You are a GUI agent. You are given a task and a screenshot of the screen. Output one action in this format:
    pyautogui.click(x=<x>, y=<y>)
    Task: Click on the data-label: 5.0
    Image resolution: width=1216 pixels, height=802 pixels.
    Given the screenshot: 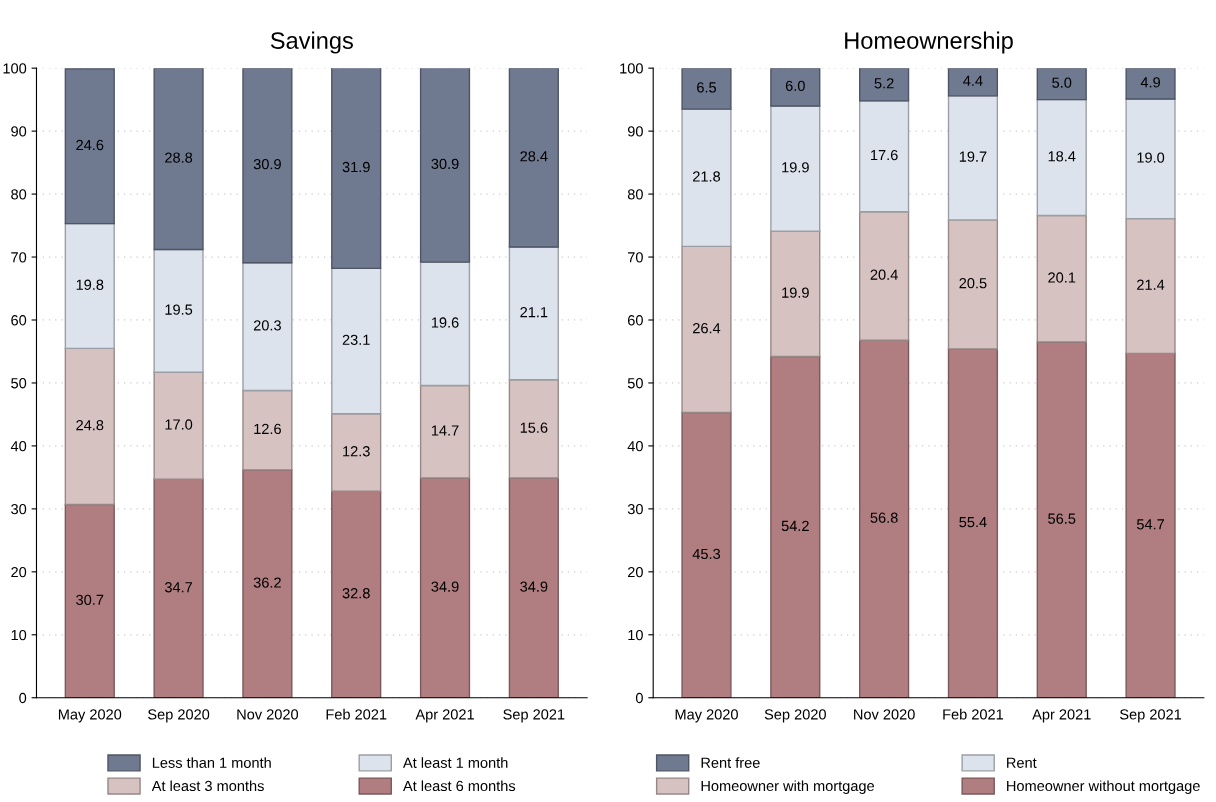 What is the action you would take?
    pyautogui.click(x=1062, y=82)
    